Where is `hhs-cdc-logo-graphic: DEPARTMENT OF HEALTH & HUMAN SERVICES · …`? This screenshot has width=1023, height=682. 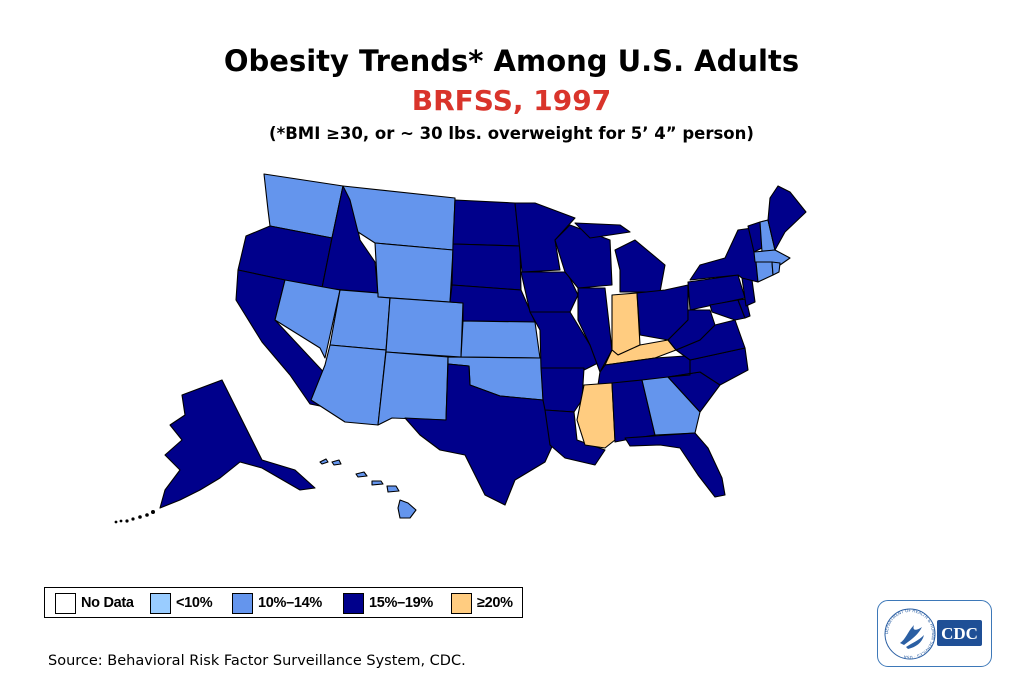
hhs-cdc-logo-graphic: DEPARTMENT OF HEALTH & HUMAN SERVICES · … is located at coordinates (933, 634).